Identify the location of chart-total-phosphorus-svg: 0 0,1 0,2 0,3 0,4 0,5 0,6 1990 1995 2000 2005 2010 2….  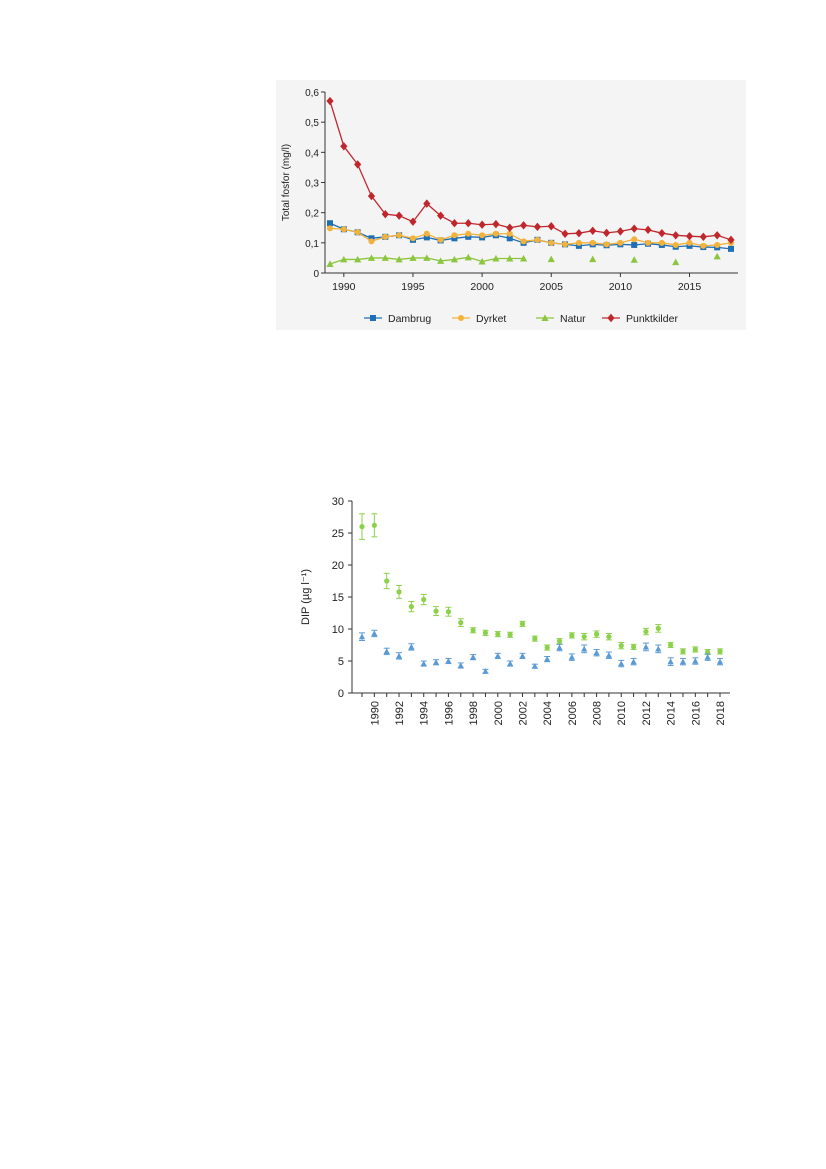
(509, 206).